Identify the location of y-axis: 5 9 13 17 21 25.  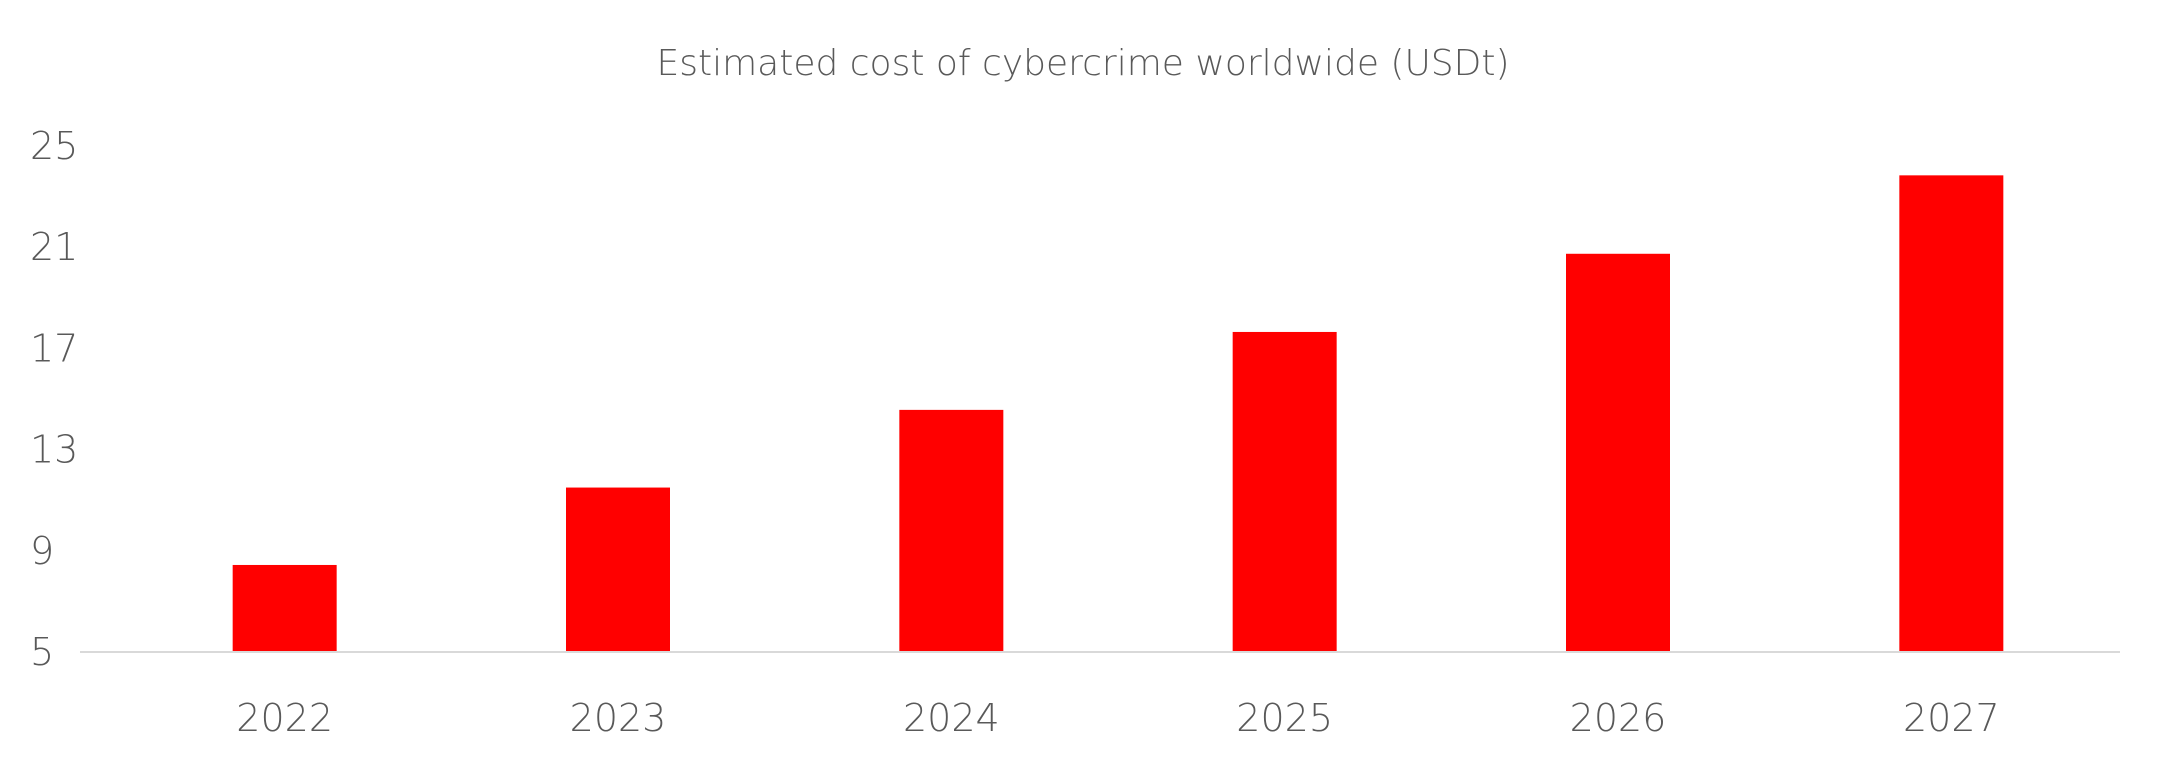
(54, 399).